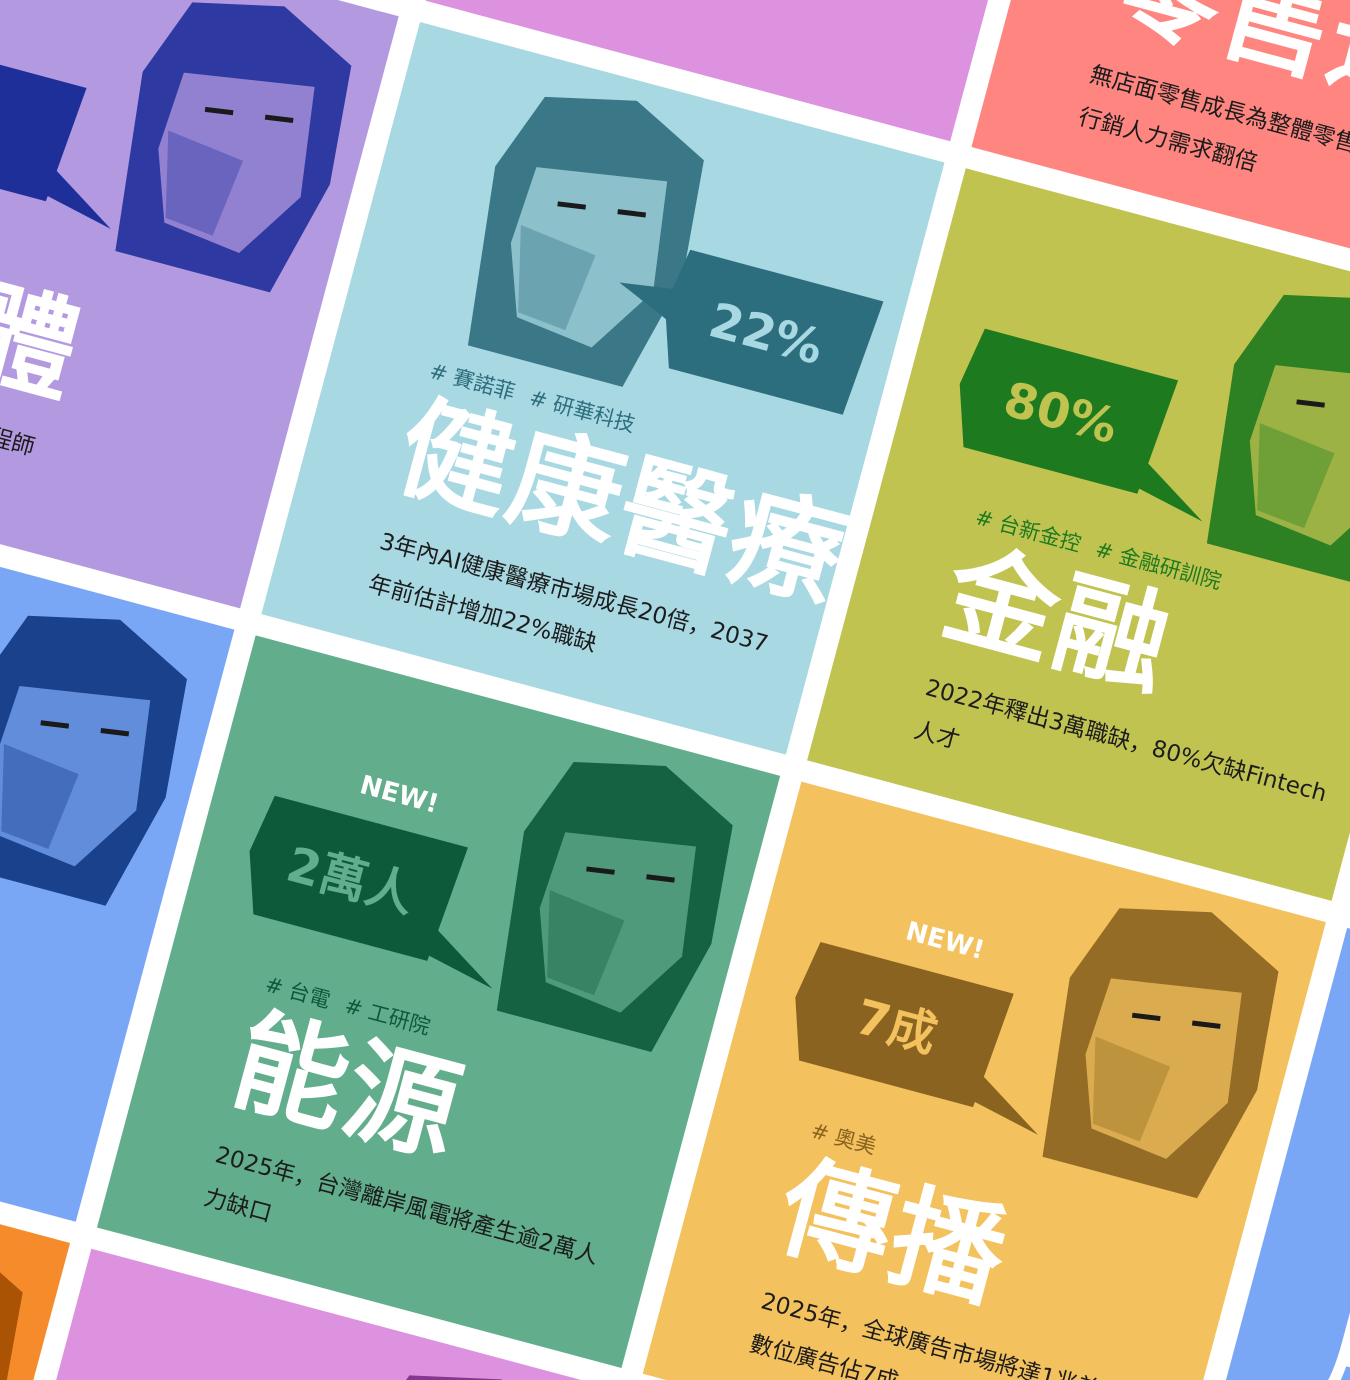  Describe the element at coordinates (93, 760) in the screenshot. I see `illustration` at that location.